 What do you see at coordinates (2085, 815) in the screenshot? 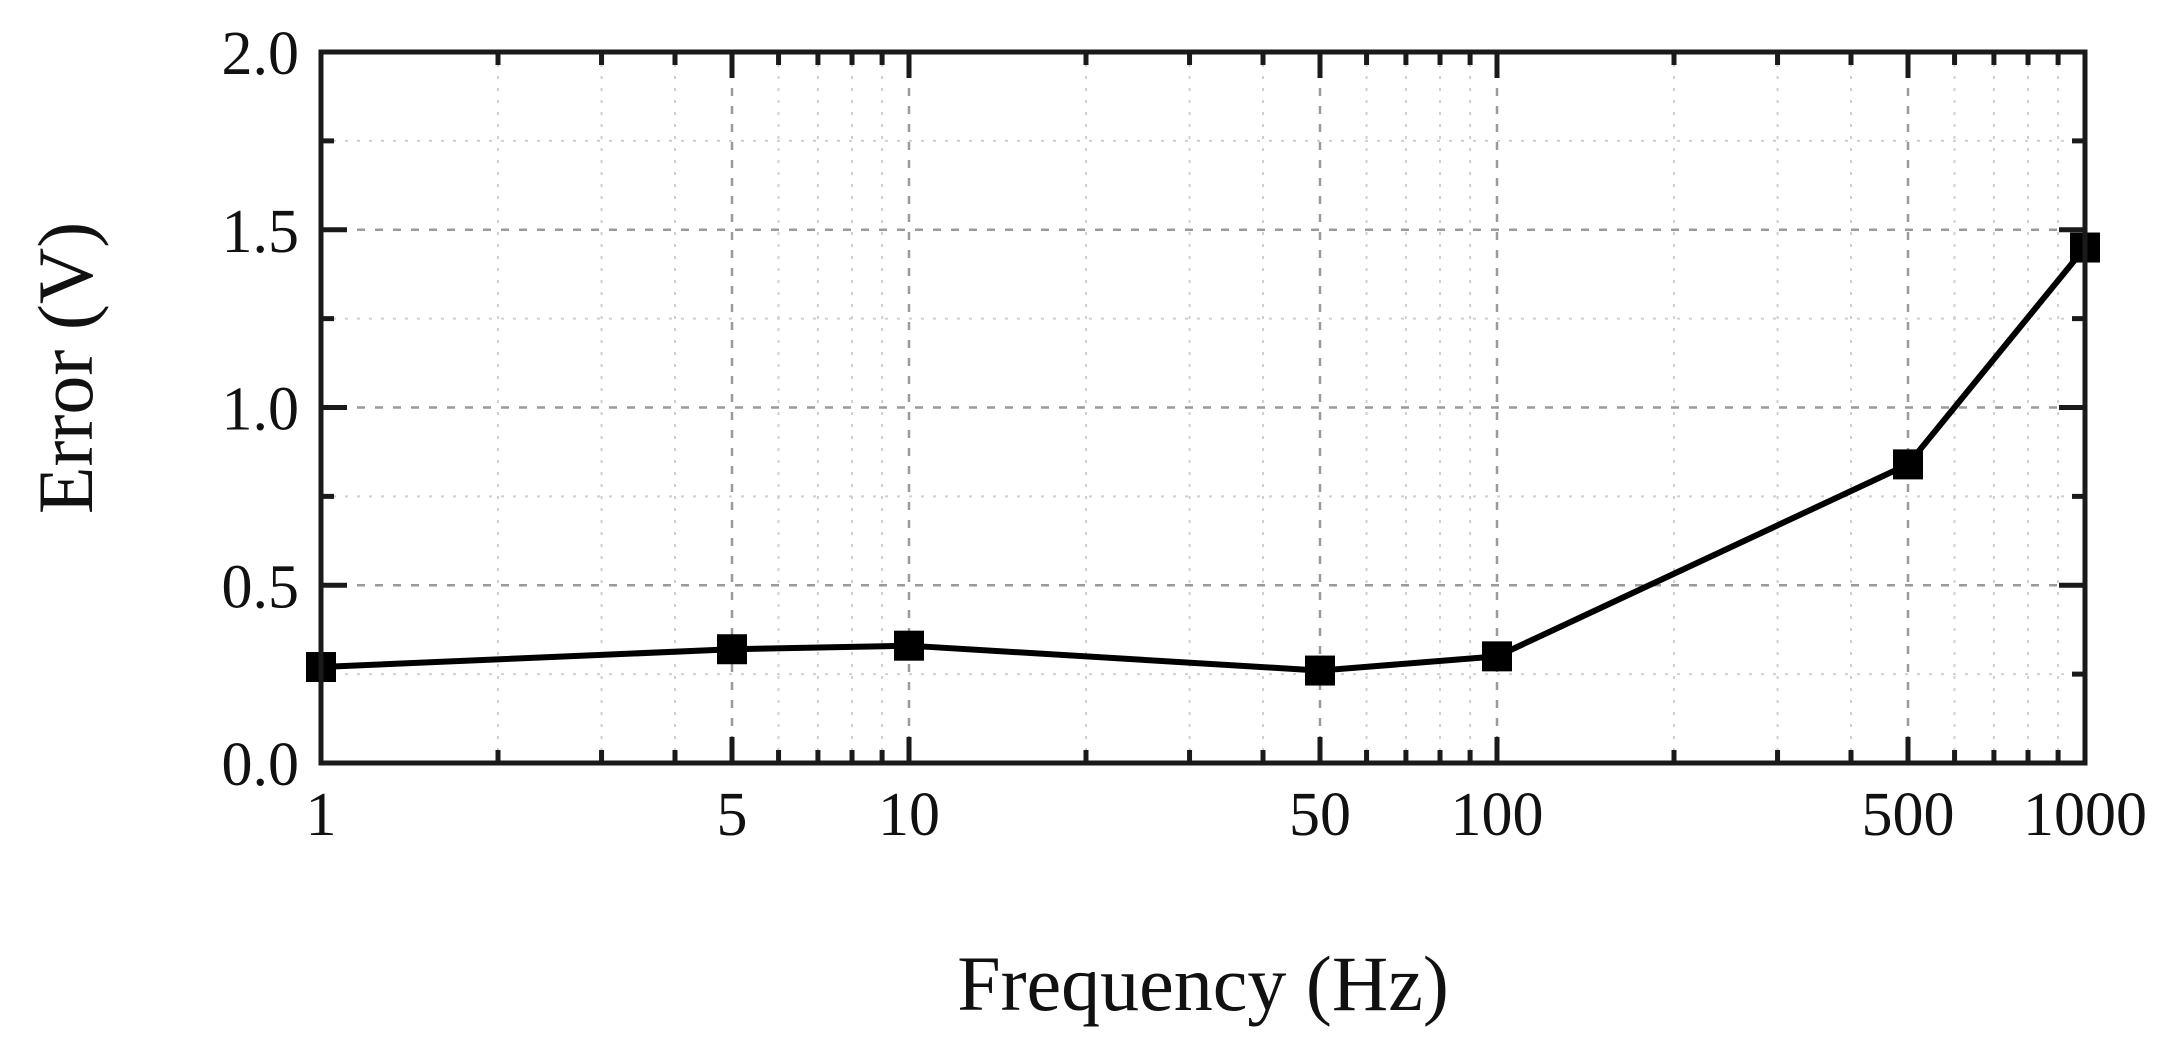
I see `x-tick-label: 1000` at bounding box center [2085, 815].